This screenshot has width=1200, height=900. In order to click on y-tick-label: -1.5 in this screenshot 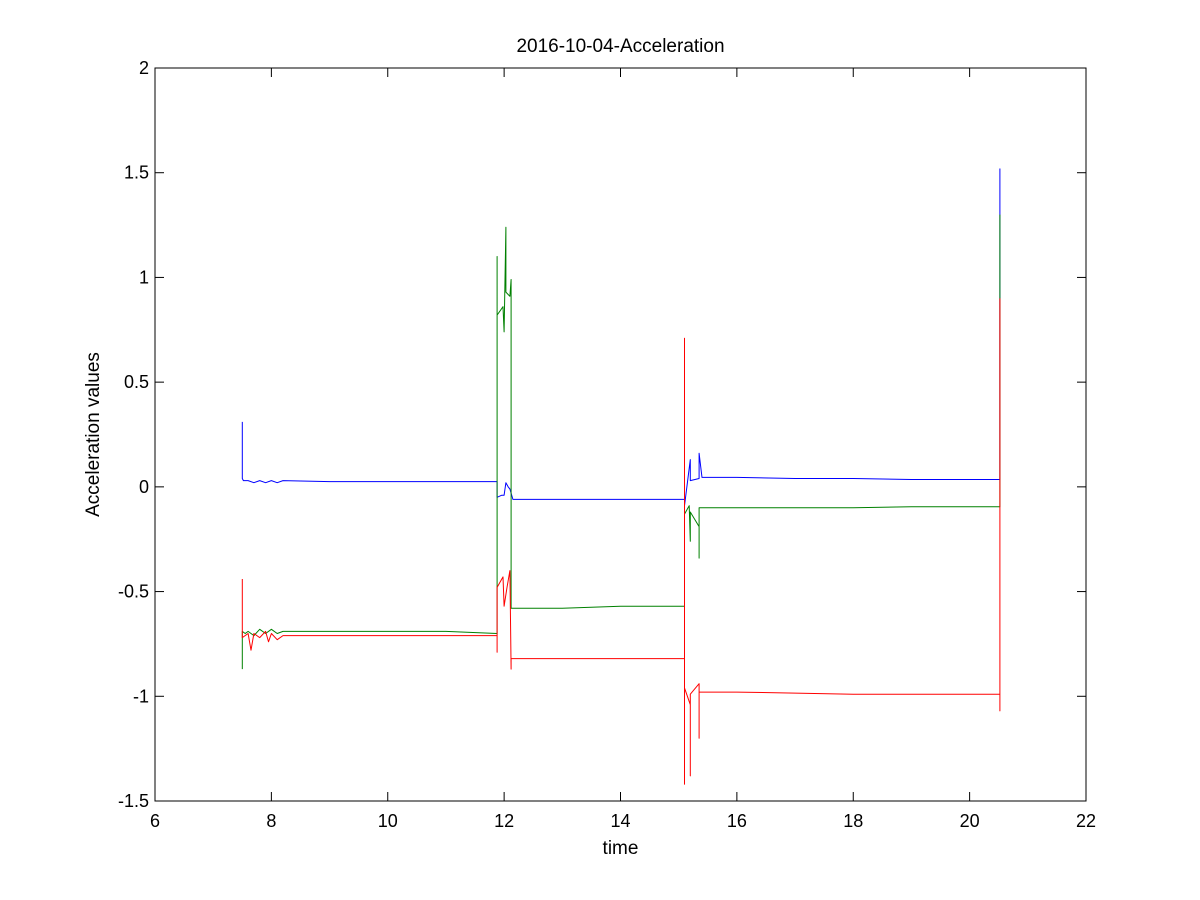, I will do `click(133, 801)`.